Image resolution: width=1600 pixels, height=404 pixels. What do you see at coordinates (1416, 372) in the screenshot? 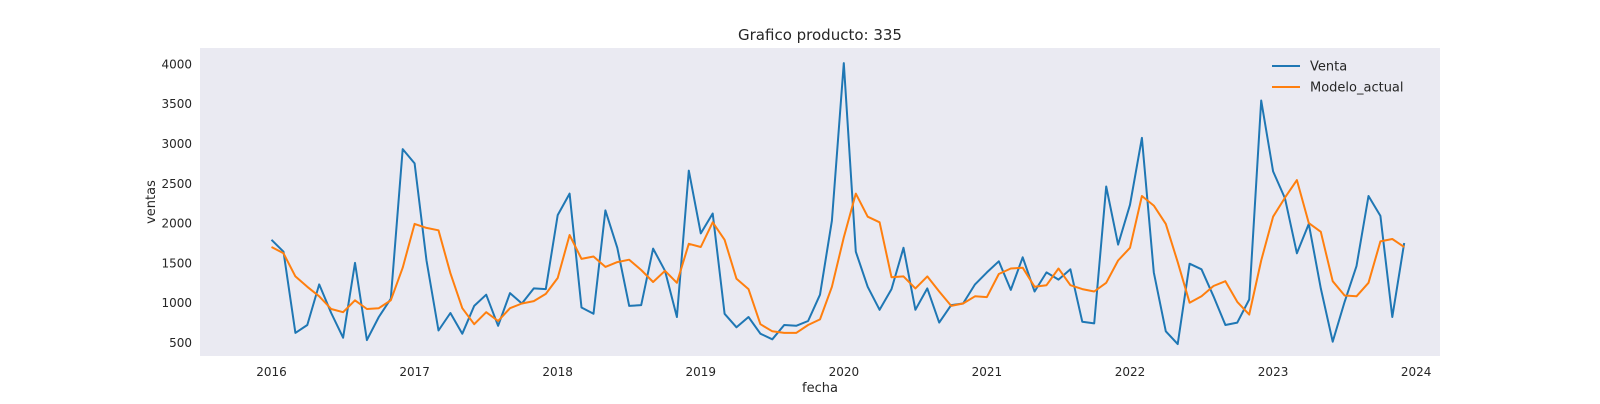
I see `x-tick-label: 2024` at bounding box center [1416, 372].